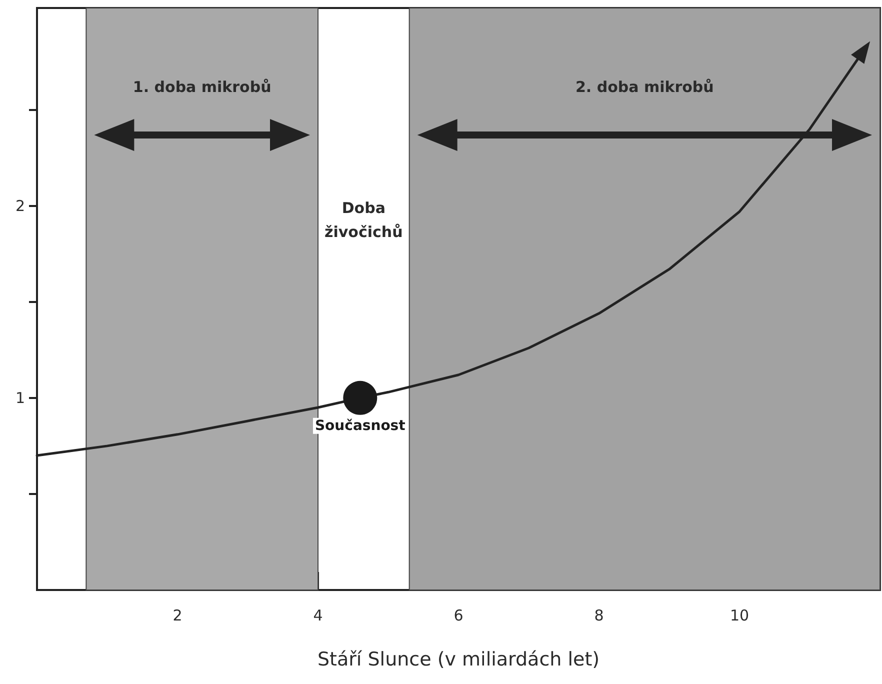 This screenshot has width=882, height=684. I want to click on annotation: Doba živočichů, so click(363, 220).